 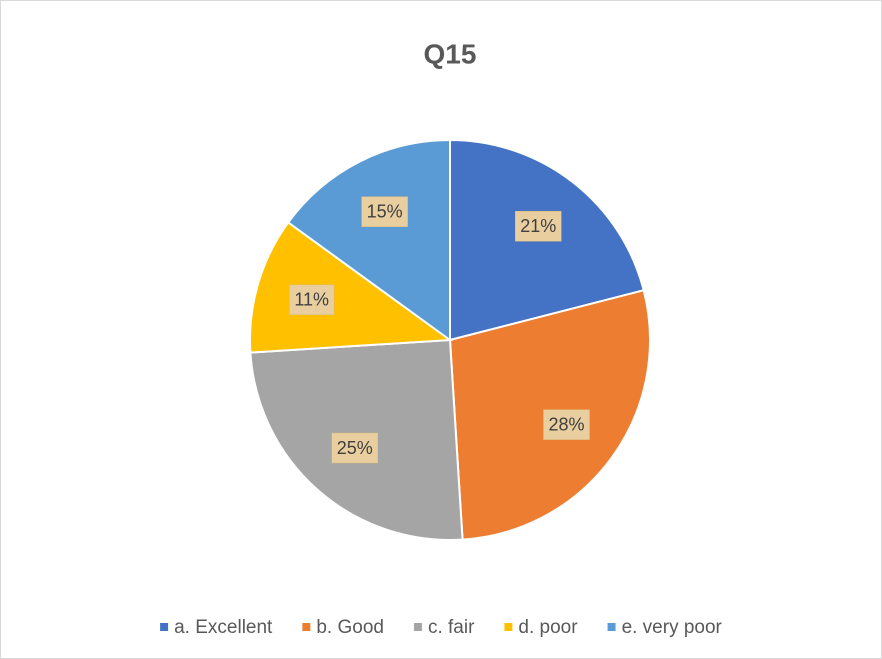 I want to click on data-label: 28%, so click(x=566, y=424).